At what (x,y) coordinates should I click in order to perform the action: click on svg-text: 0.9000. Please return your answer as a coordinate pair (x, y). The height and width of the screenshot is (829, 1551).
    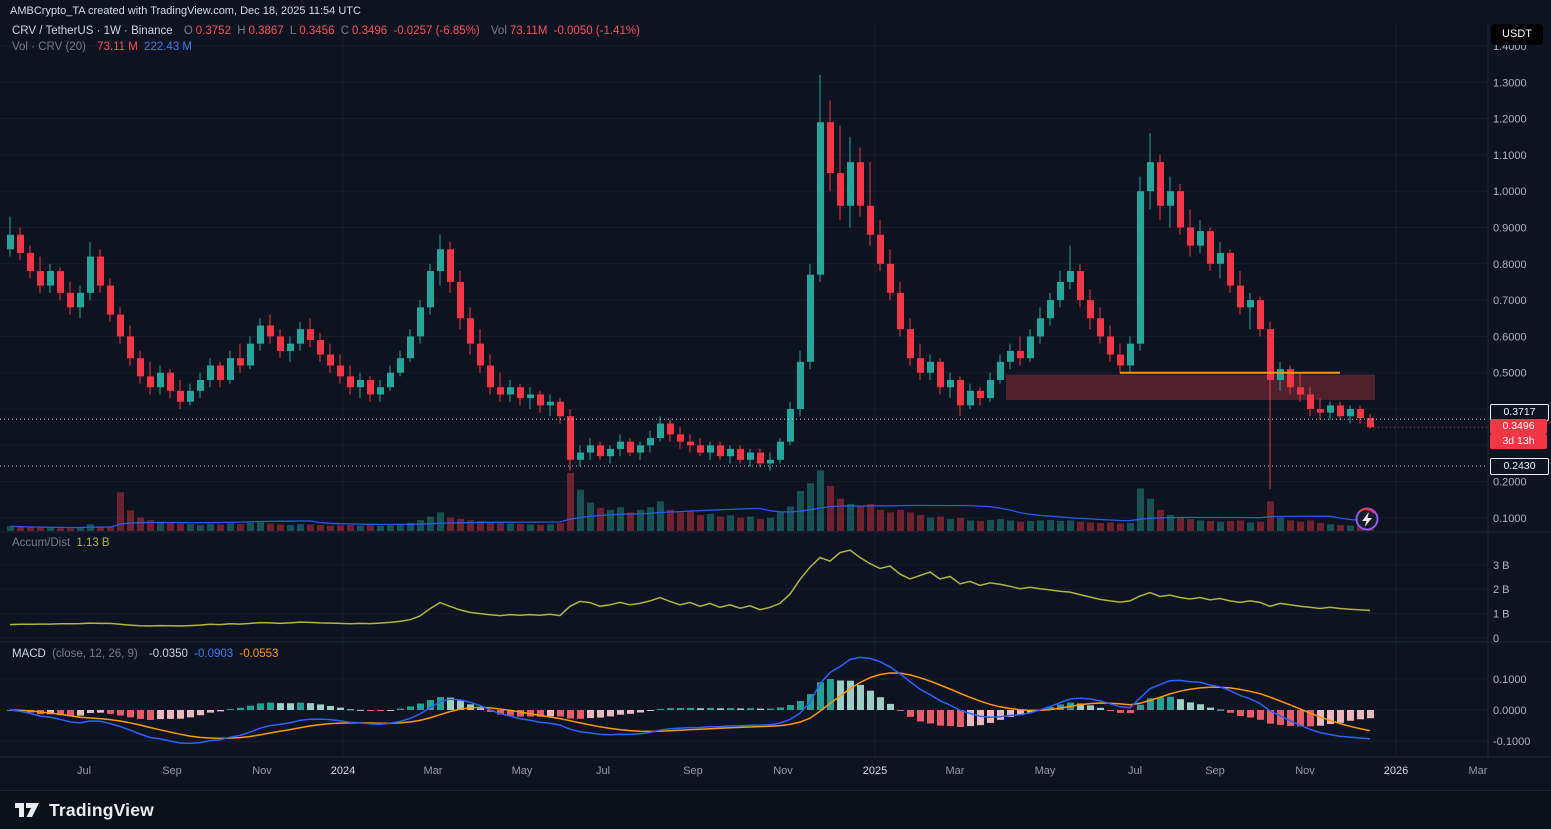
    Looking at the image, I should click on (1510, 229).